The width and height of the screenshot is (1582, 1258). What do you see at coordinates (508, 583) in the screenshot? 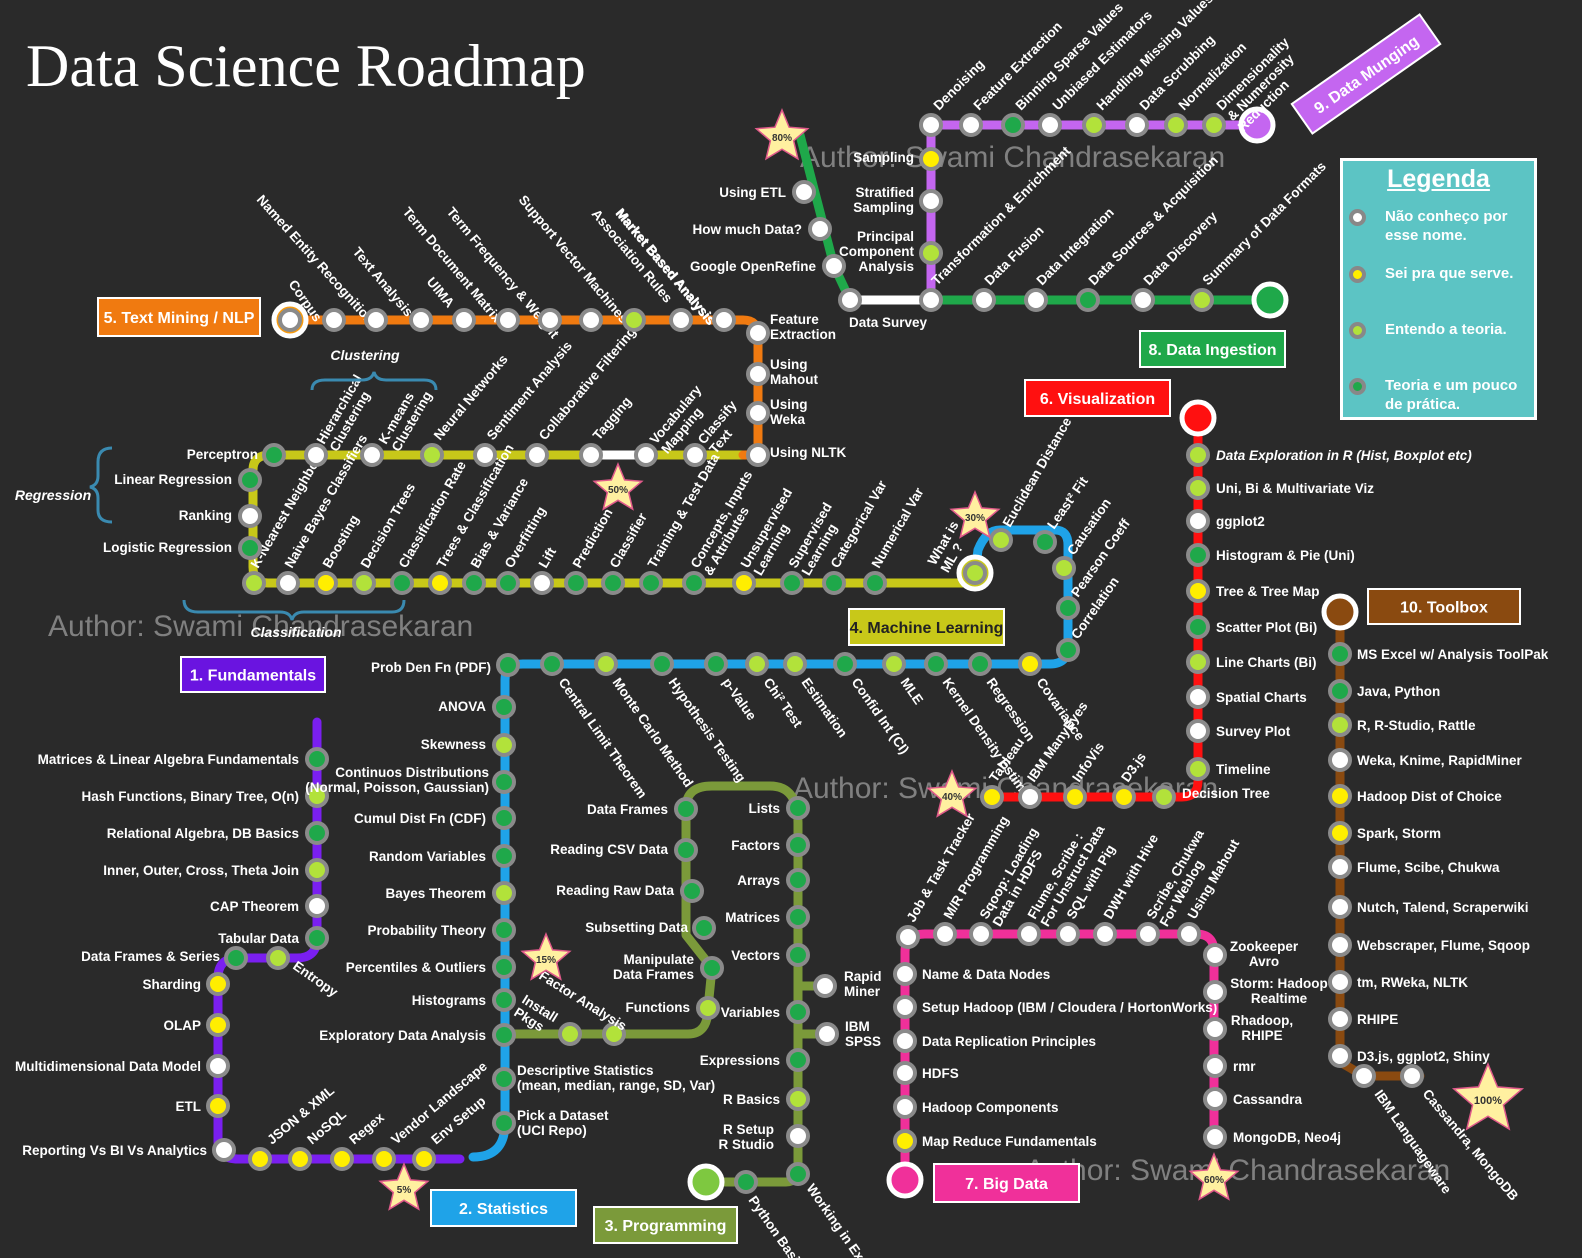
I see `station-overfitting` at bounding box center [508, 583].